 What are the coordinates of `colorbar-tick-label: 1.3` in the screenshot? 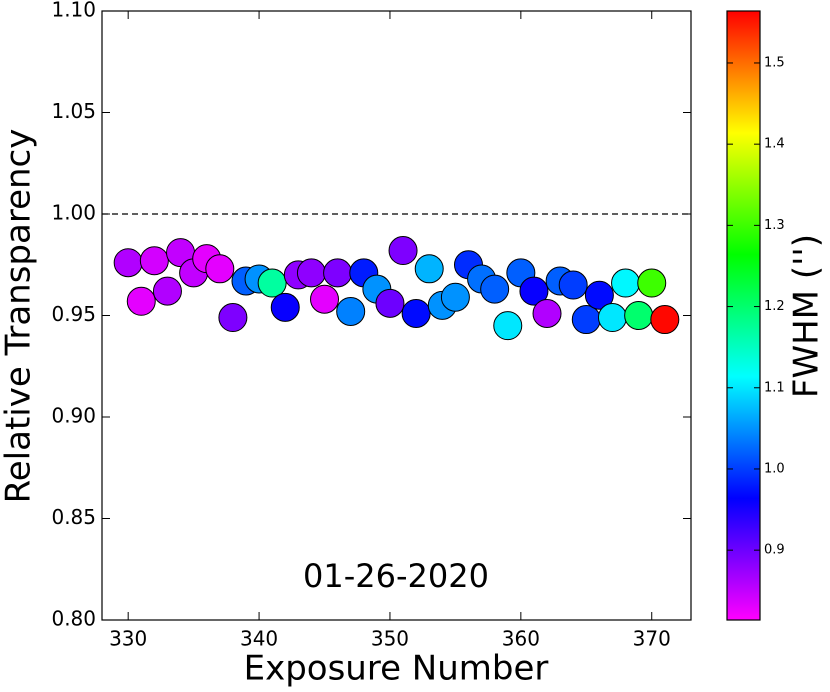 It's located at (774, 225).